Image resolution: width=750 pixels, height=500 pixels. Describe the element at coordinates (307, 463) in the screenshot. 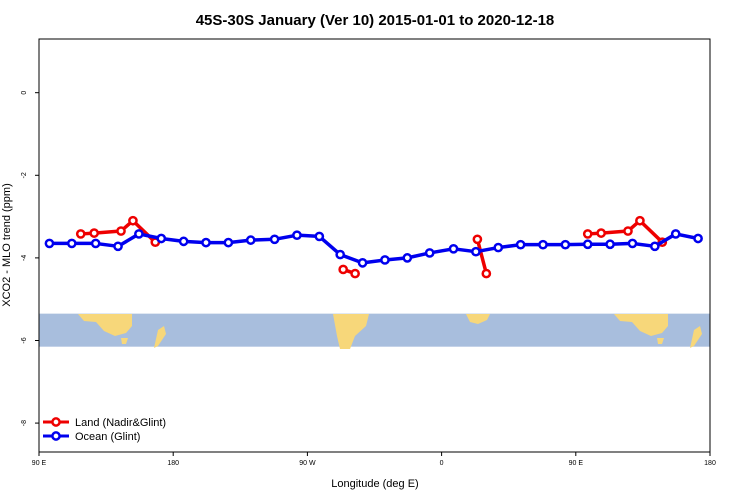

I see `x-tick-label: 90 W` at that location.